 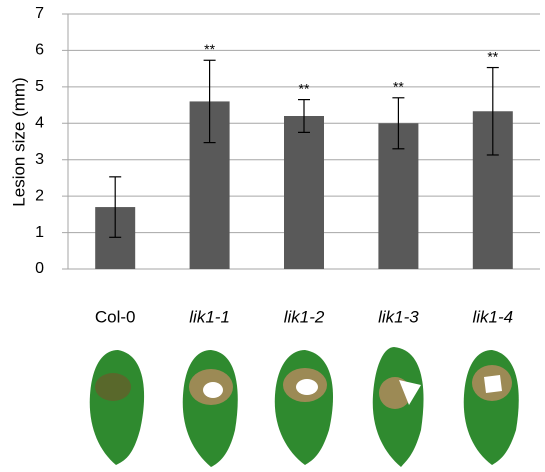 What do you see at coordinates (39, 86) in the screenshot?
I see `y-tick-label: 5` at bounding box center [39, 86].